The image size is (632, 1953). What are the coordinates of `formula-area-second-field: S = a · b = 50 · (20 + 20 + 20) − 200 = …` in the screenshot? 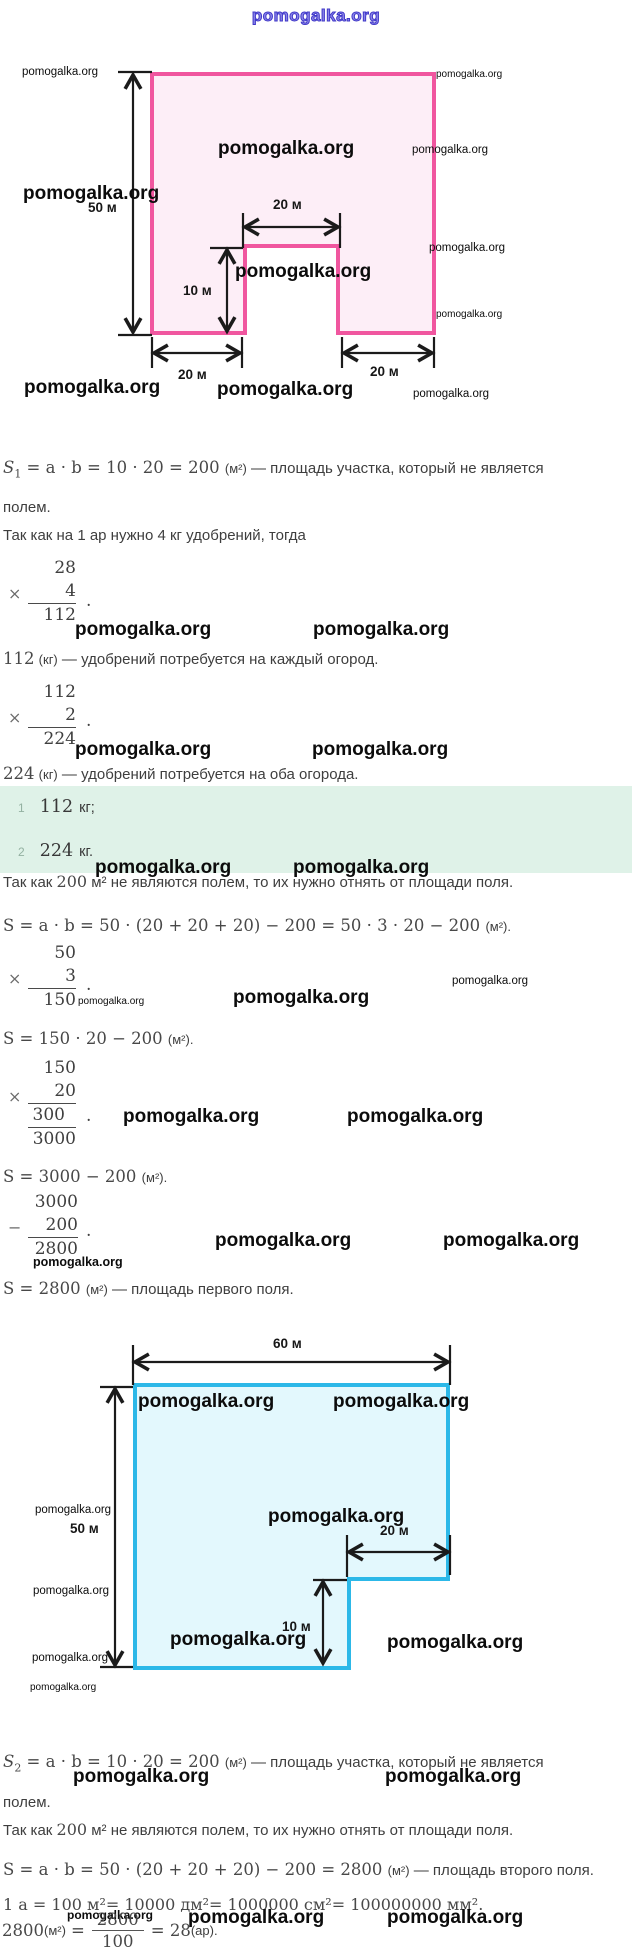 It's located at (298, 1869).